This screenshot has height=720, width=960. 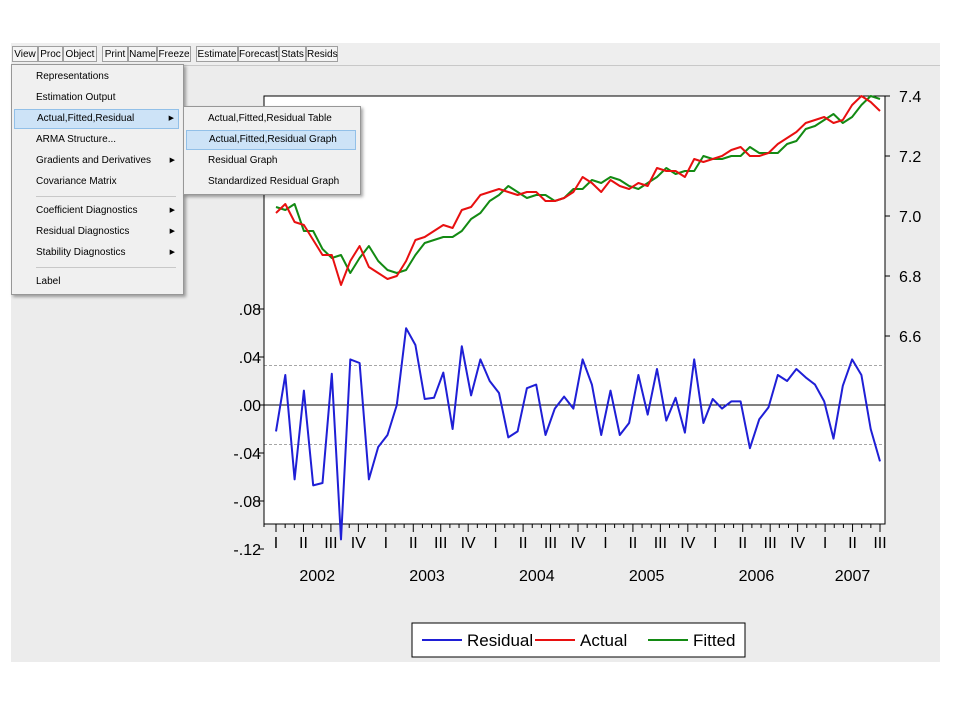 I want to click on year-label: 2007, so click(x=853, y=576).